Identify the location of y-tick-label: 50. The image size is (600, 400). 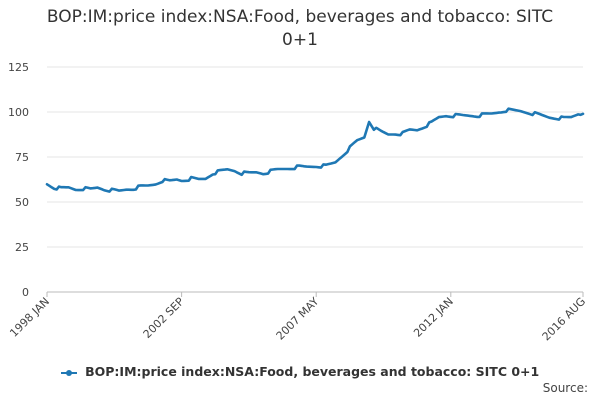
(22, 202).